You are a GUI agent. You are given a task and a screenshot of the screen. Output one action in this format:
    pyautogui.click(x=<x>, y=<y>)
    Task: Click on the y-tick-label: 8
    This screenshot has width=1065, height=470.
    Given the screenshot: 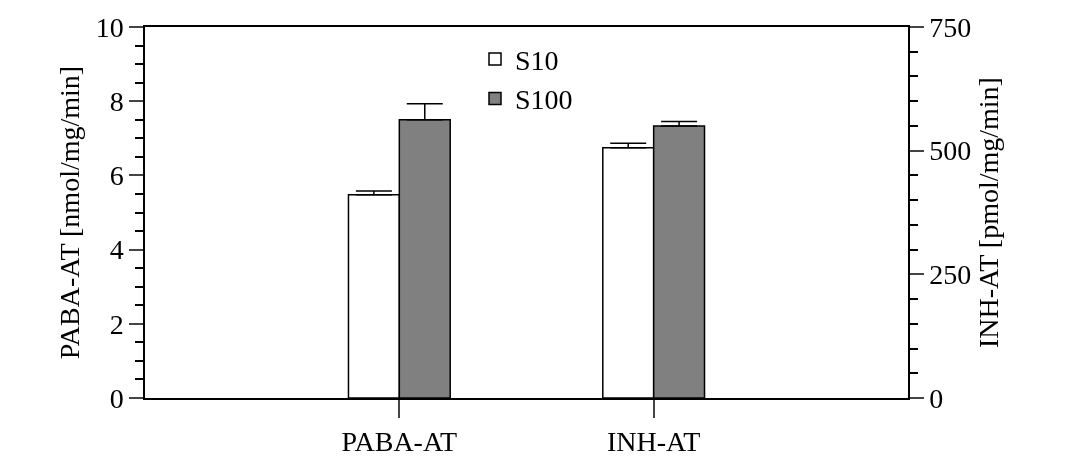 What is the action you would take?
    pyautogui.click(x=116, y=101)
    